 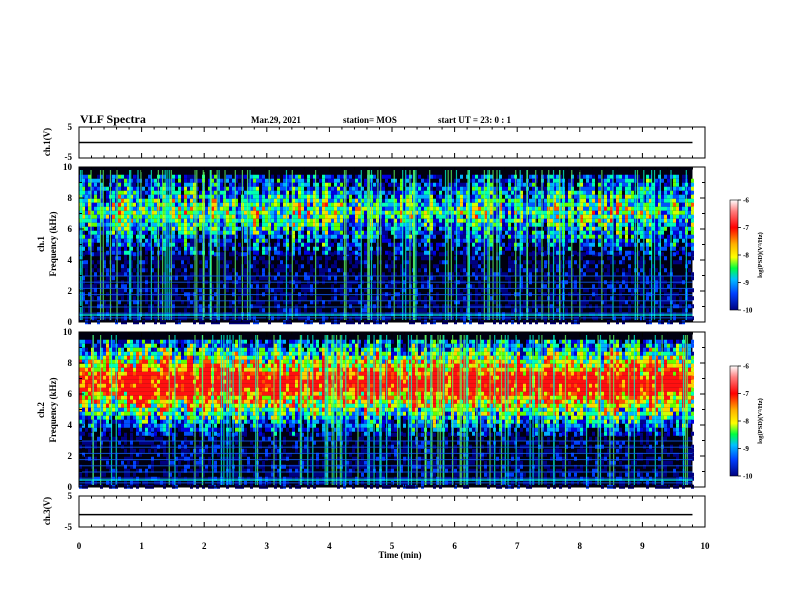 I want to click on x-tick-label: 3, so click(x=267, y=546).